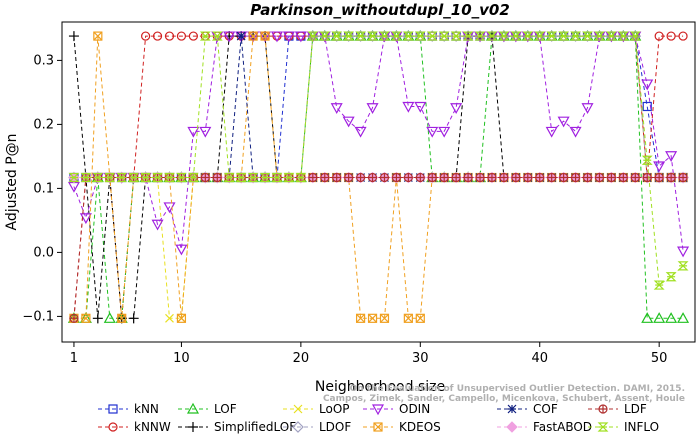  Describe the element at coordinates (544, 427) in the screenshot. I see `legend-item-fastabod: FastABOD` at that location.